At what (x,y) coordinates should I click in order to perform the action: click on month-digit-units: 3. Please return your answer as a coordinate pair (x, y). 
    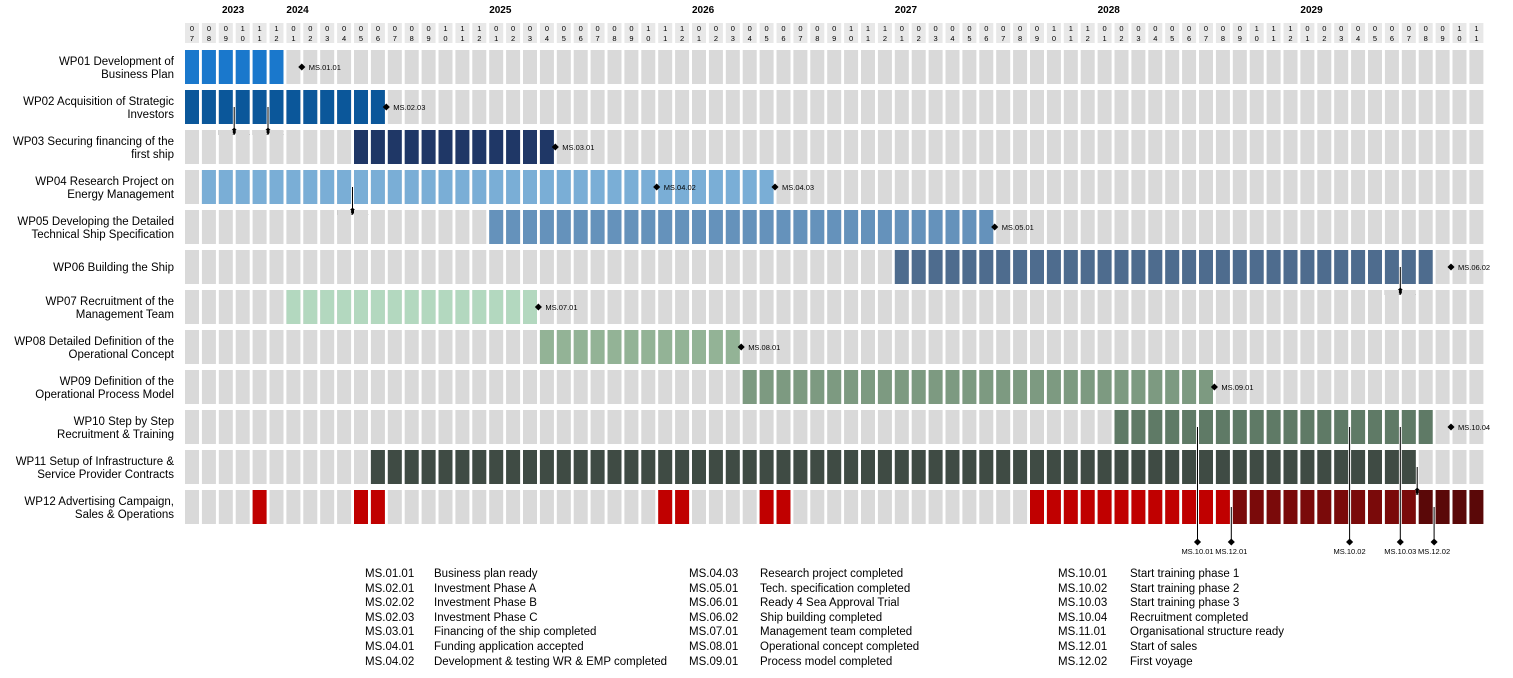
    Looking at the image, I should click on (936, 38).